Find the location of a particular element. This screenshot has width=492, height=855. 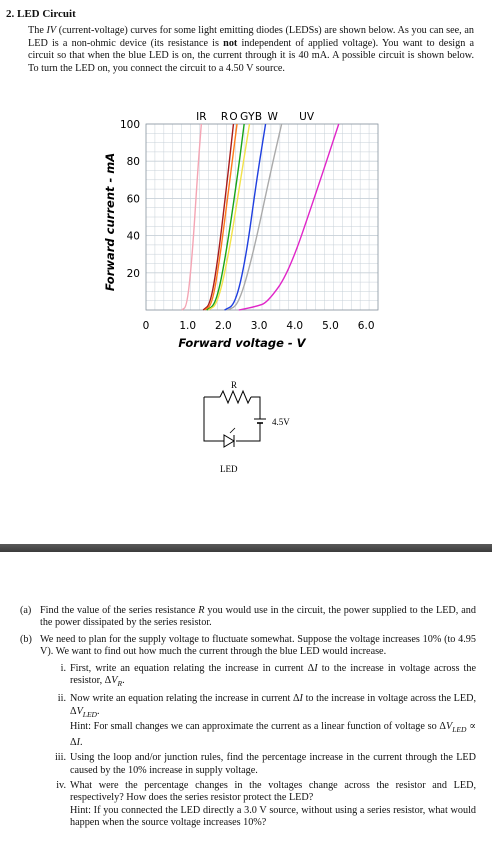

series-line-ir is located at coordinates (192, 217).